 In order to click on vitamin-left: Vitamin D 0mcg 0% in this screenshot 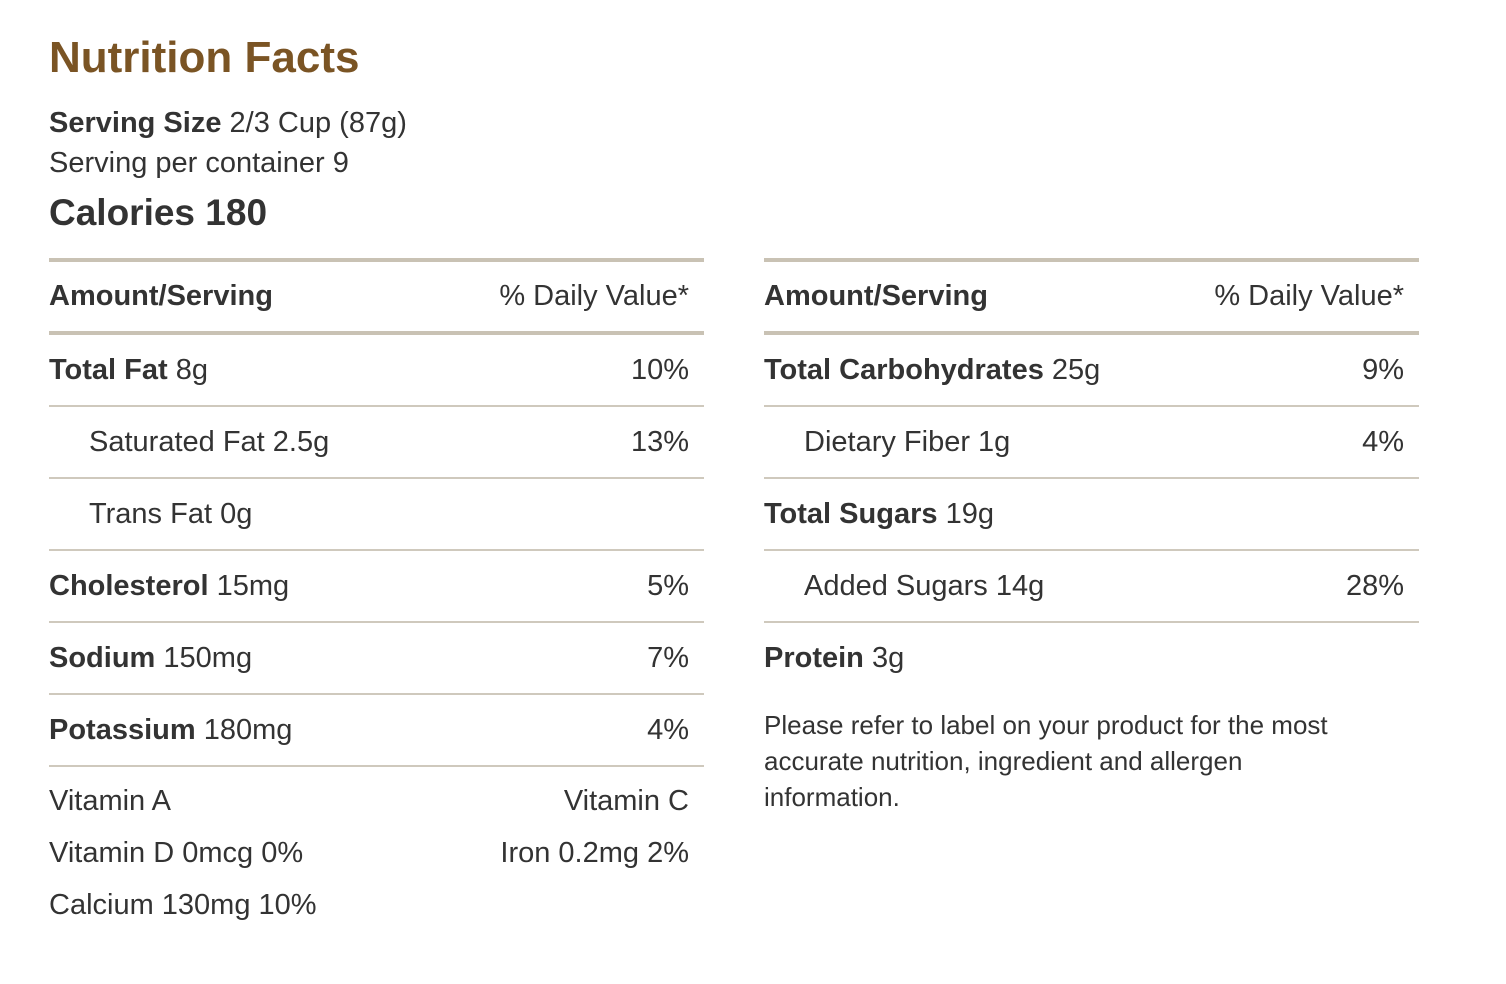, I will do `click(176, 852)`.